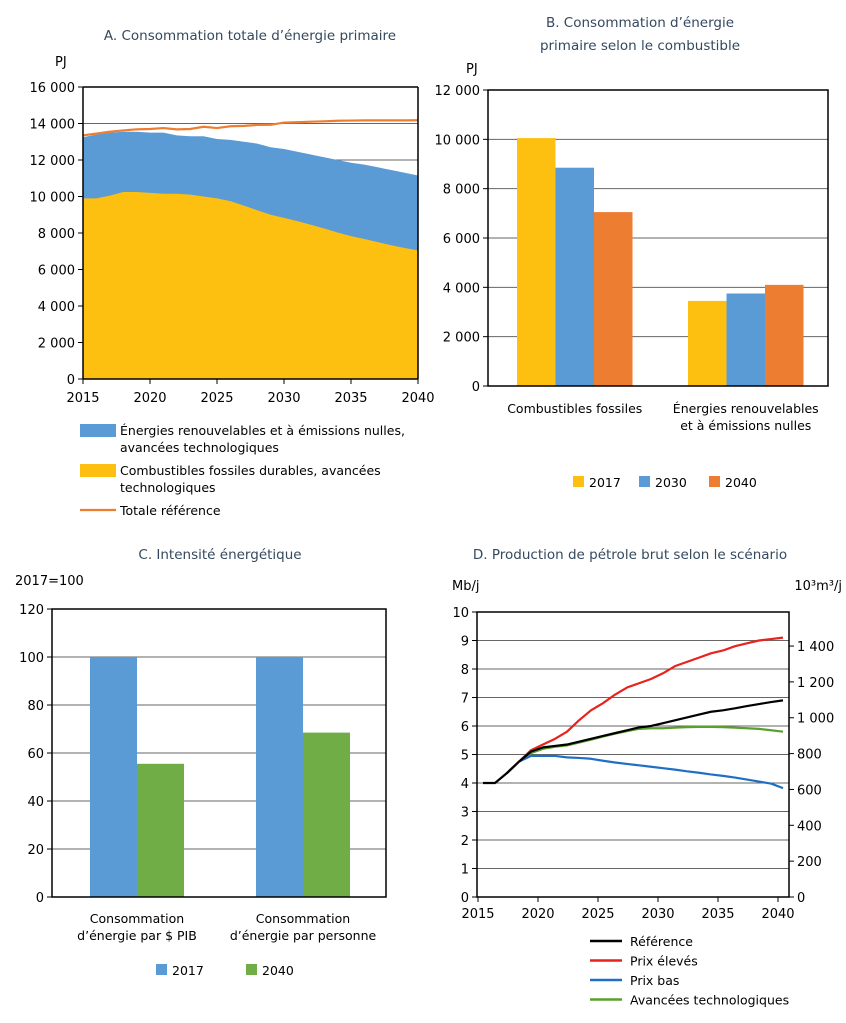  I want to click on legend-label: Totale référence, so click(170, 510).